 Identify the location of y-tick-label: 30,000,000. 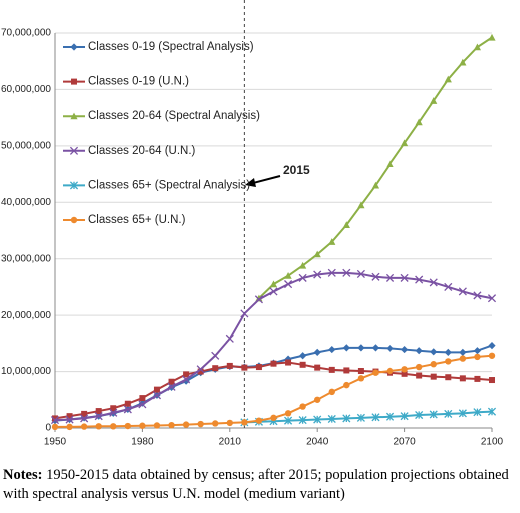
(26, 258).